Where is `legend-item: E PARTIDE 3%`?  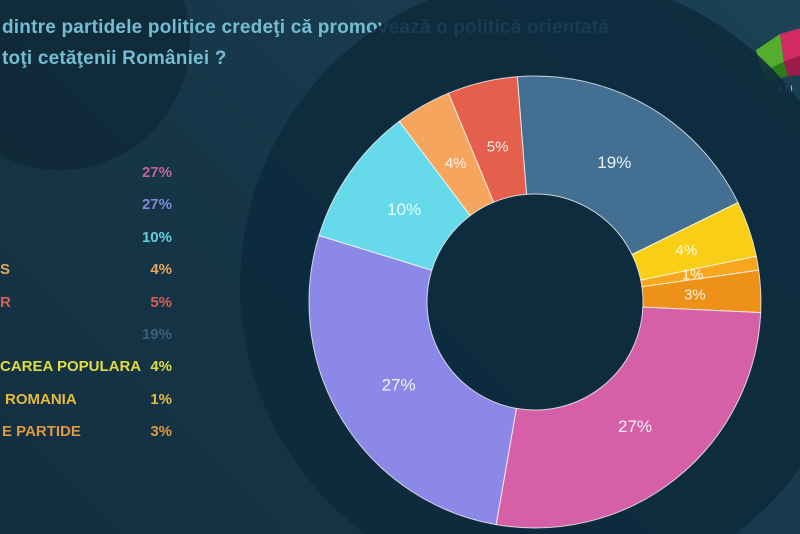
legend-item: E PARTIDE 3% is located at coordinates (86, 433).